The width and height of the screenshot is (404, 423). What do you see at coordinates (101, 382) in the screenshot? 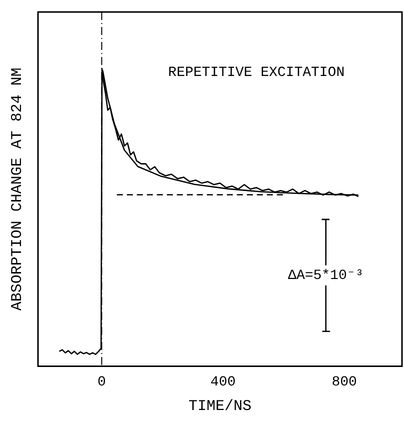
I see `x-tick-label: 0` at bounding box center [101, 382].